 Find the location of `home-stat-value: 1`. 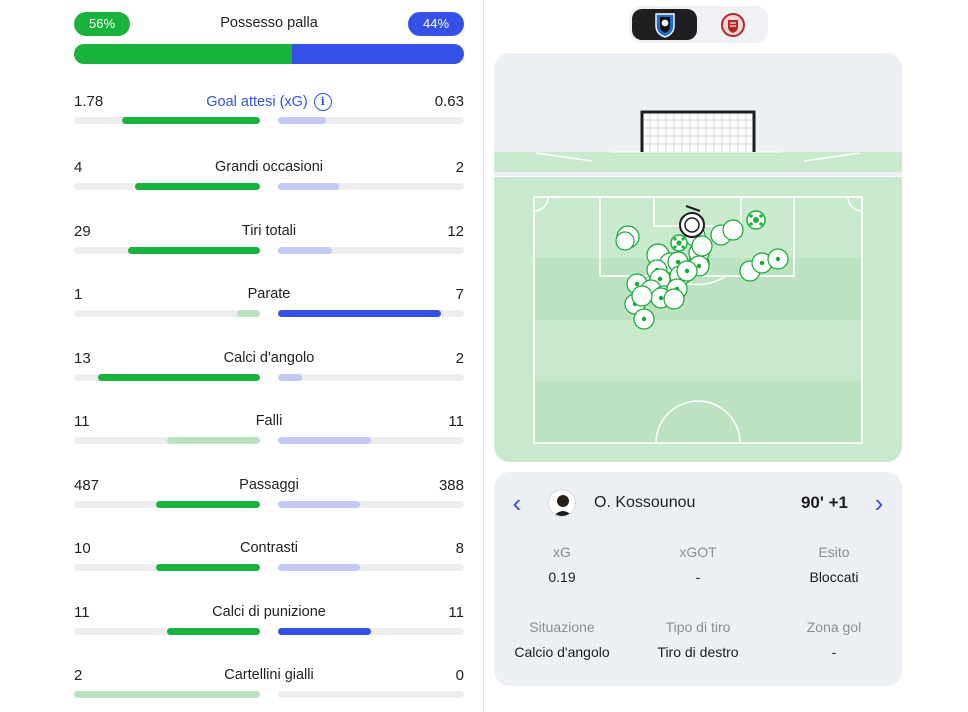

home-stat-value: 1 is located at coordinates (78, 294).